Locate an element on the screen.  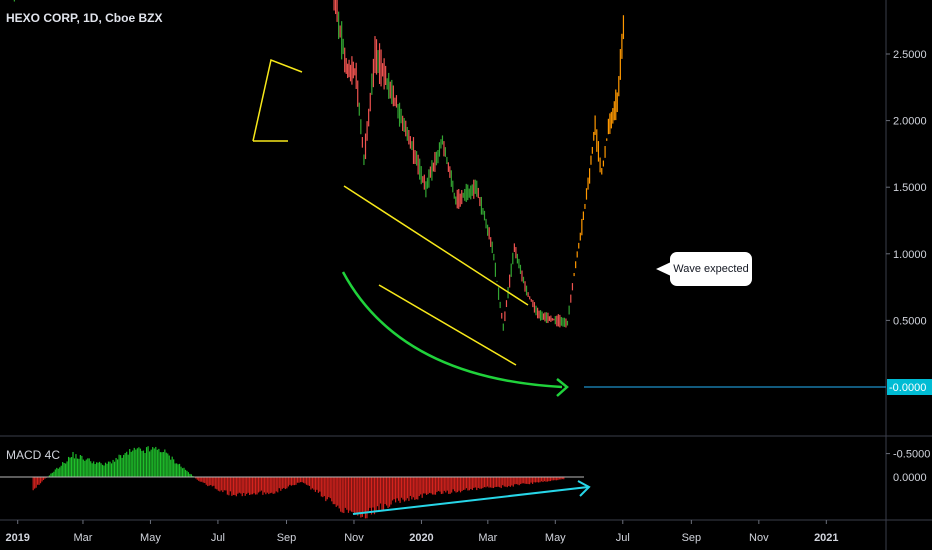
channel-lower-line is located at coordinates (447, 325).